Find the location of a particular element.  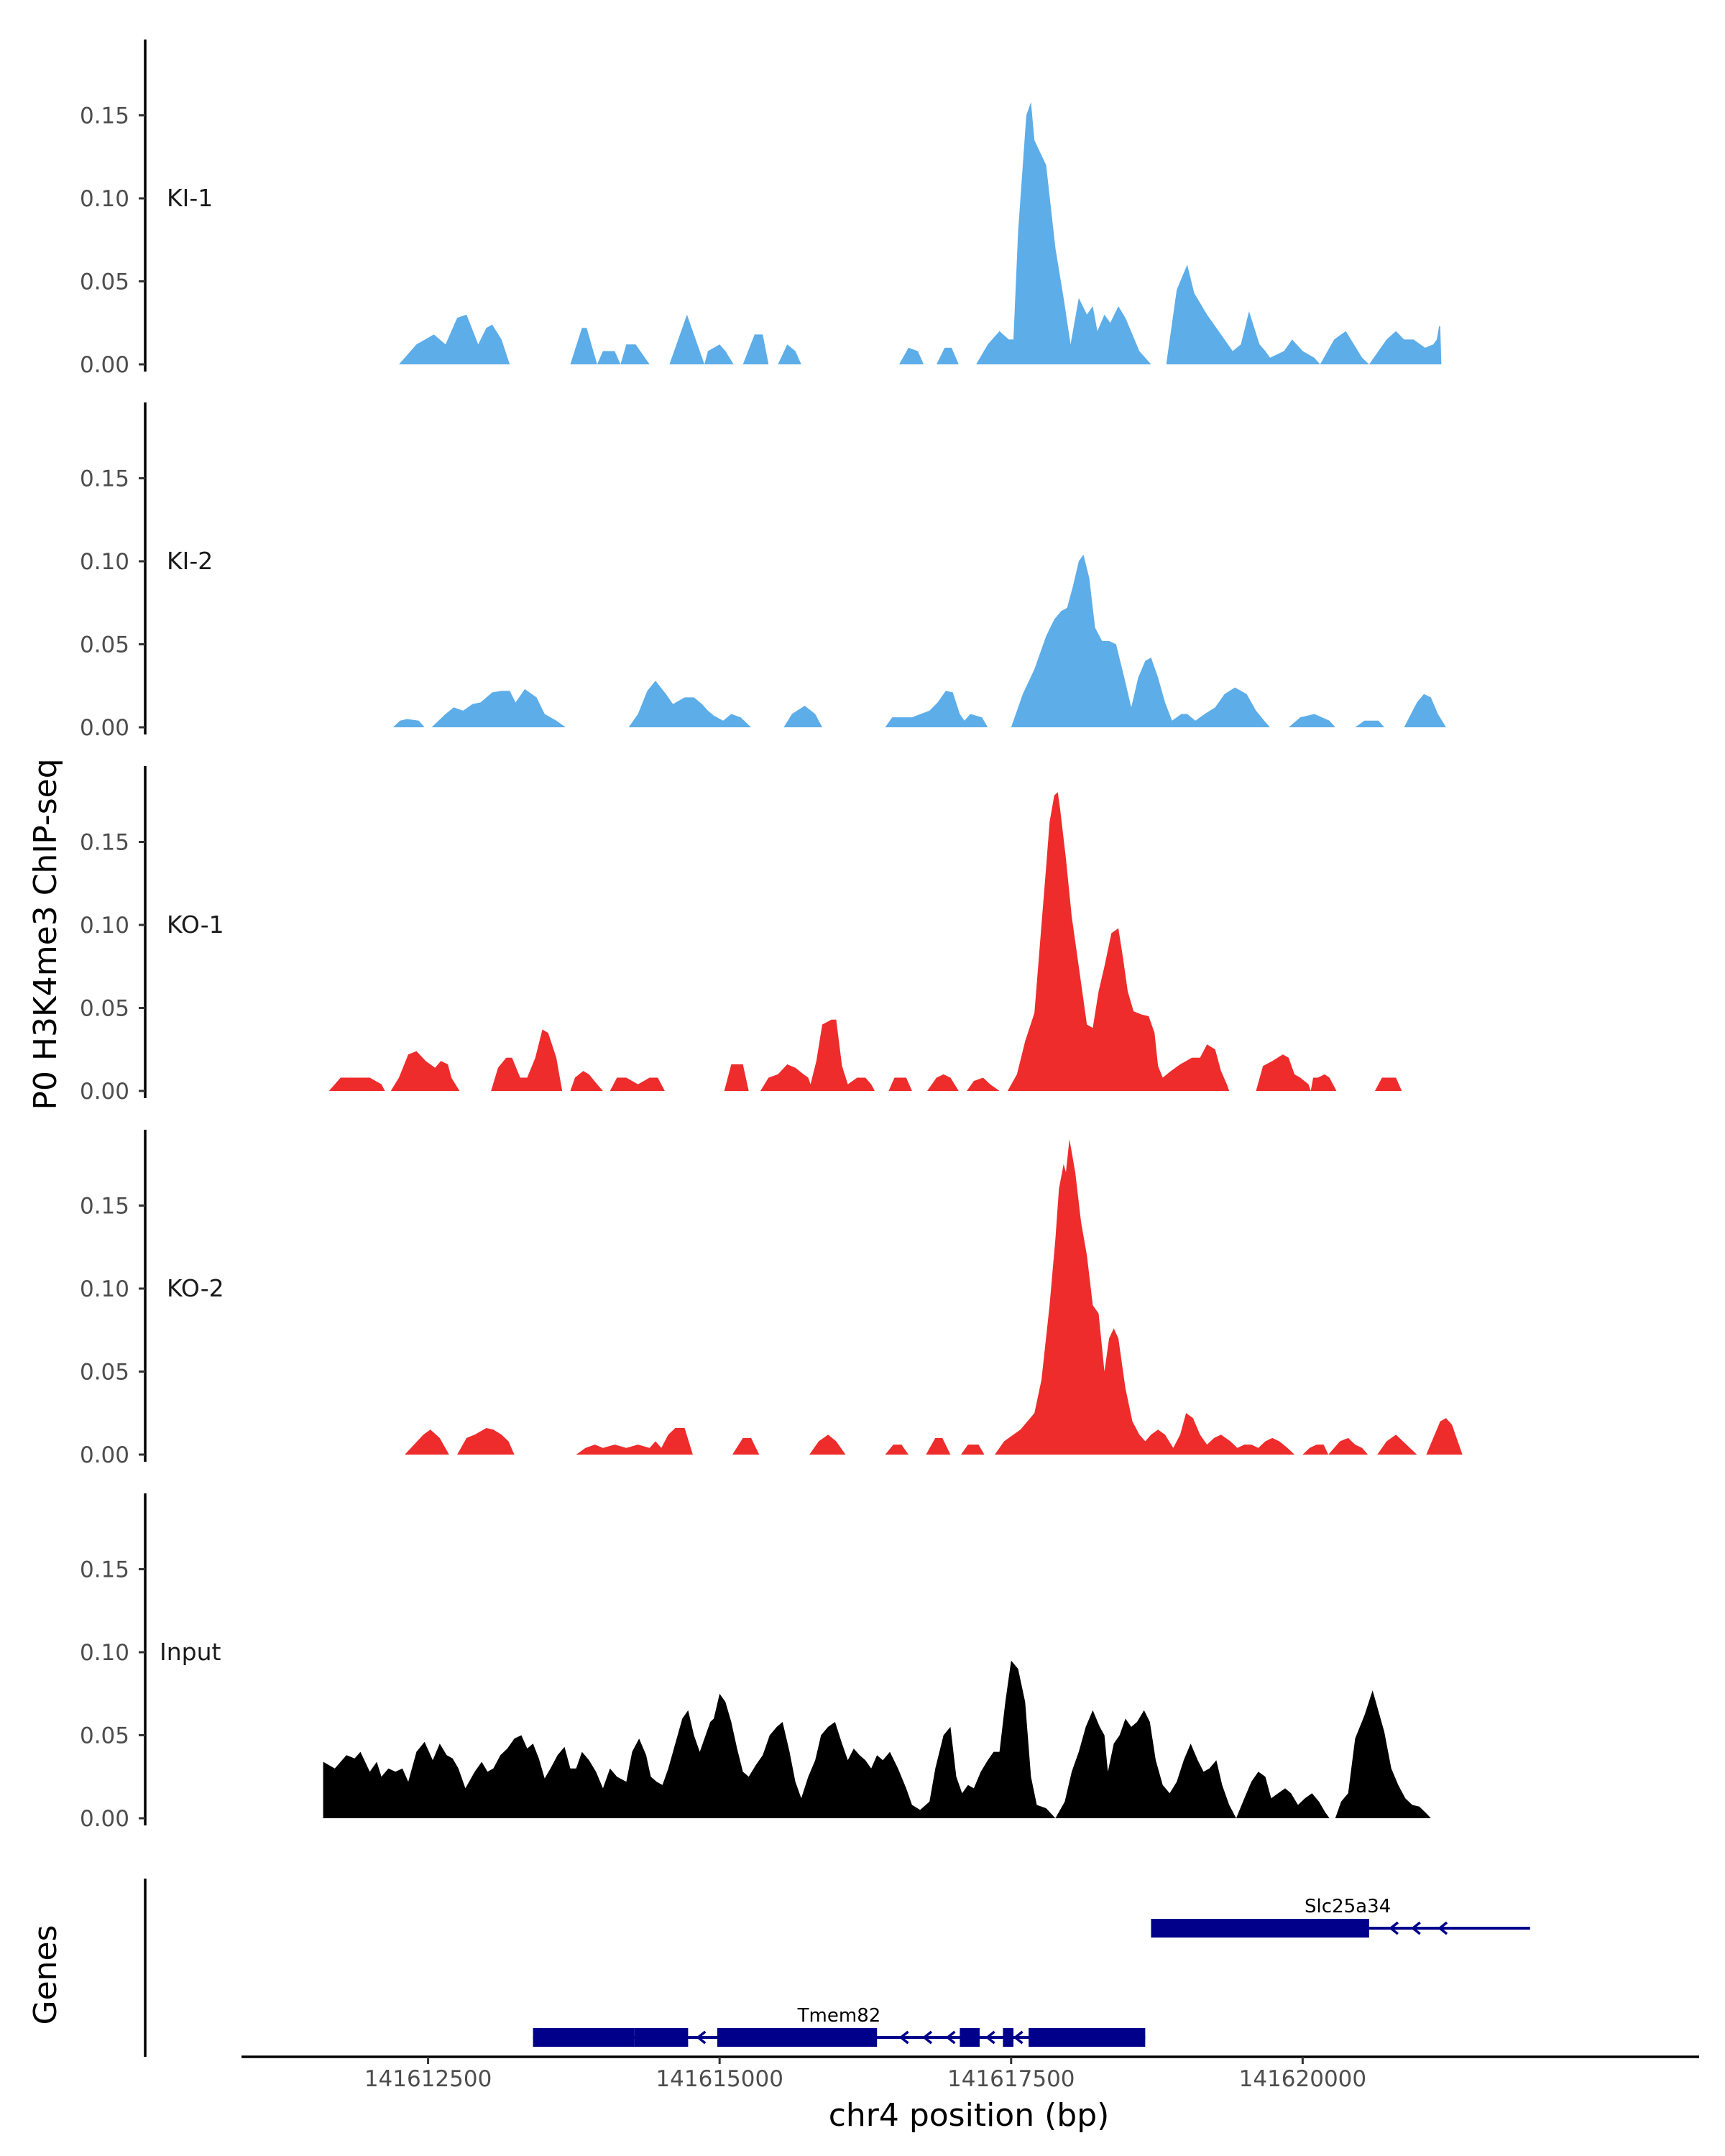

x-axis: 141612500 141615000 141617500 141620000 is located at coordinates (970, 2073).